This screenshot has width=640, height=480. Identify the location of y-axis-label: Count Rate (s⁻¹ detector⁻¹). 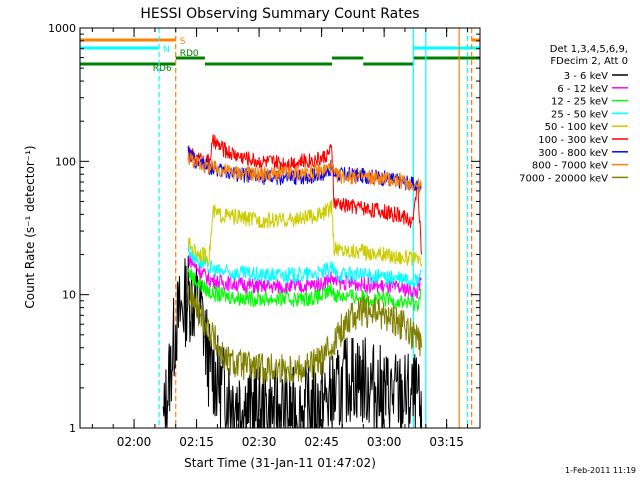
(30, 226).